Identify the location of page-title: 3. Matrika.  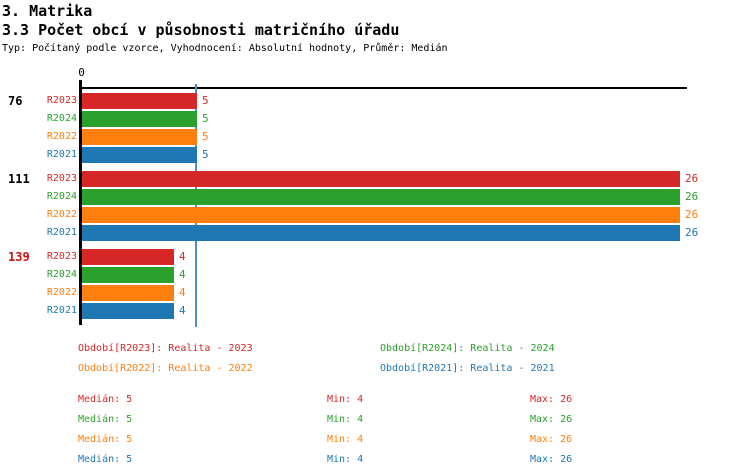
(47, 11).